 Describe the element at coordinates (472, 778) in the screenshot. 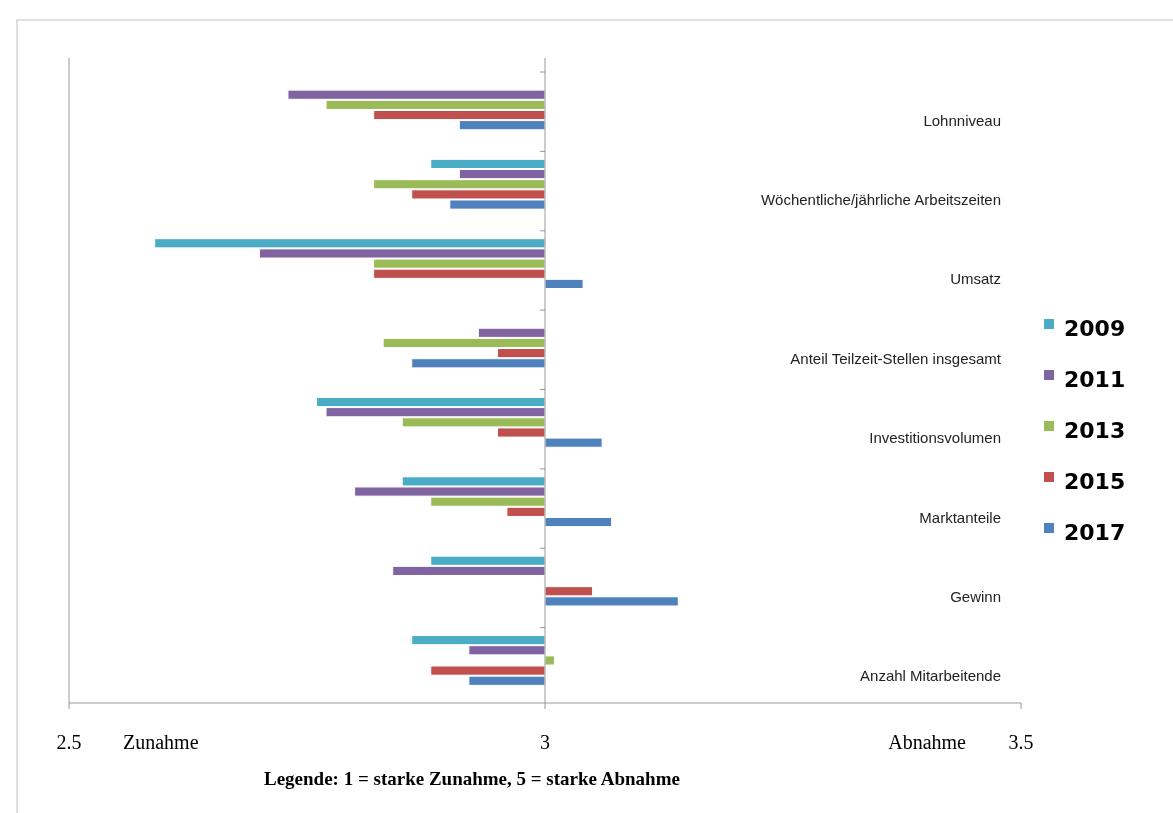

I see `text: Legende: 1 = starke Zunahme, 5 = starke Abnahme` at that location.